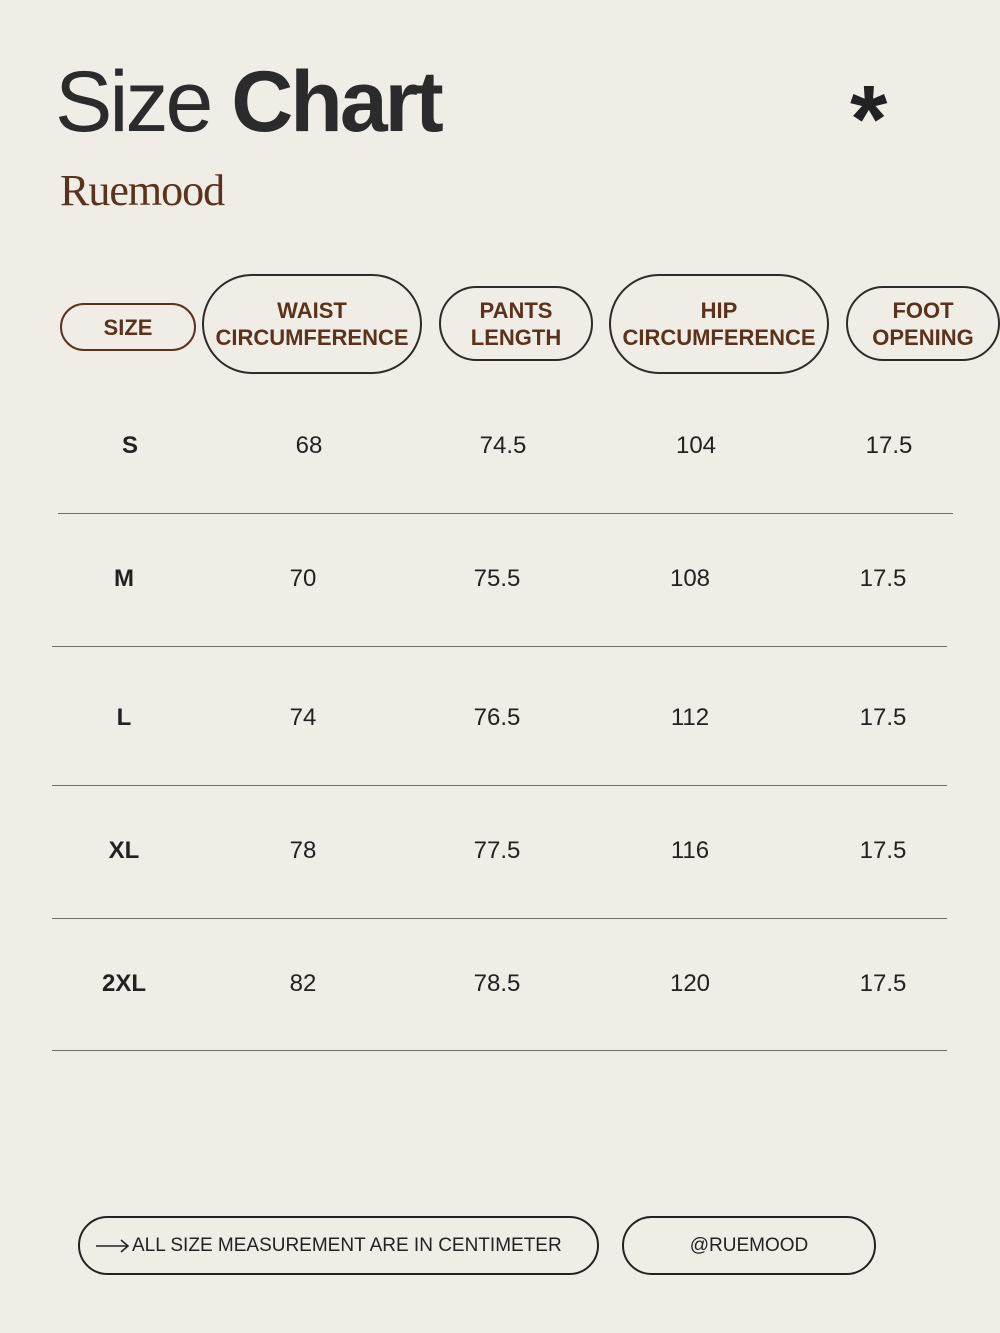 The width and height of the screenshot is (1000, 1333). What do you see at coordinates (113, 1245) in the screenshot?
I see `arrow-right-icon` at bounding box center [113, 1245].